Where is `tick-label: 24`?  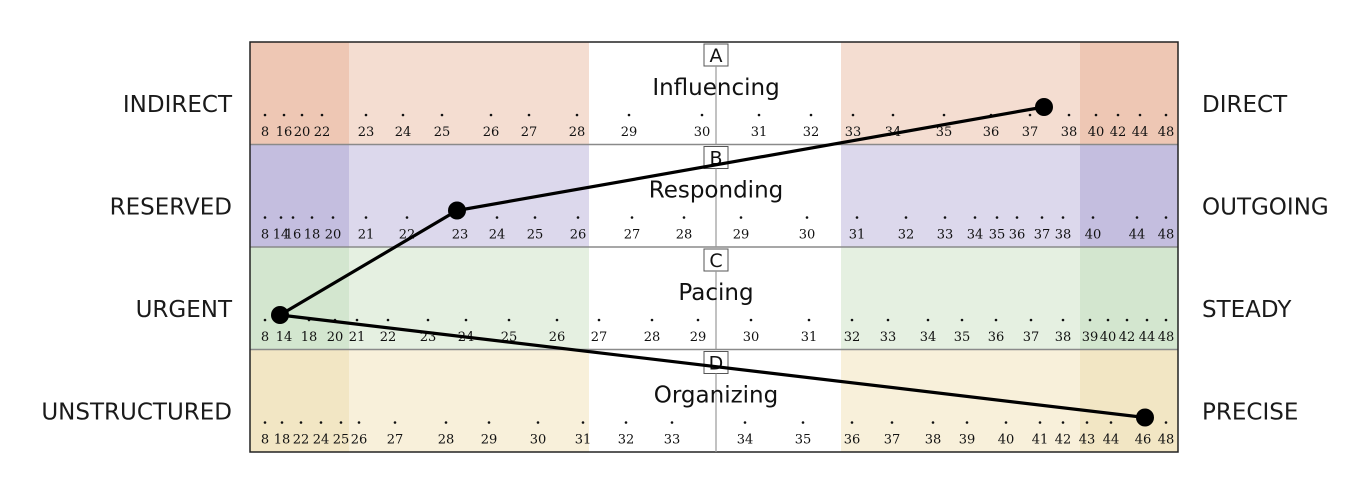 tick-label: 24 is located at coordinates (497, 235).